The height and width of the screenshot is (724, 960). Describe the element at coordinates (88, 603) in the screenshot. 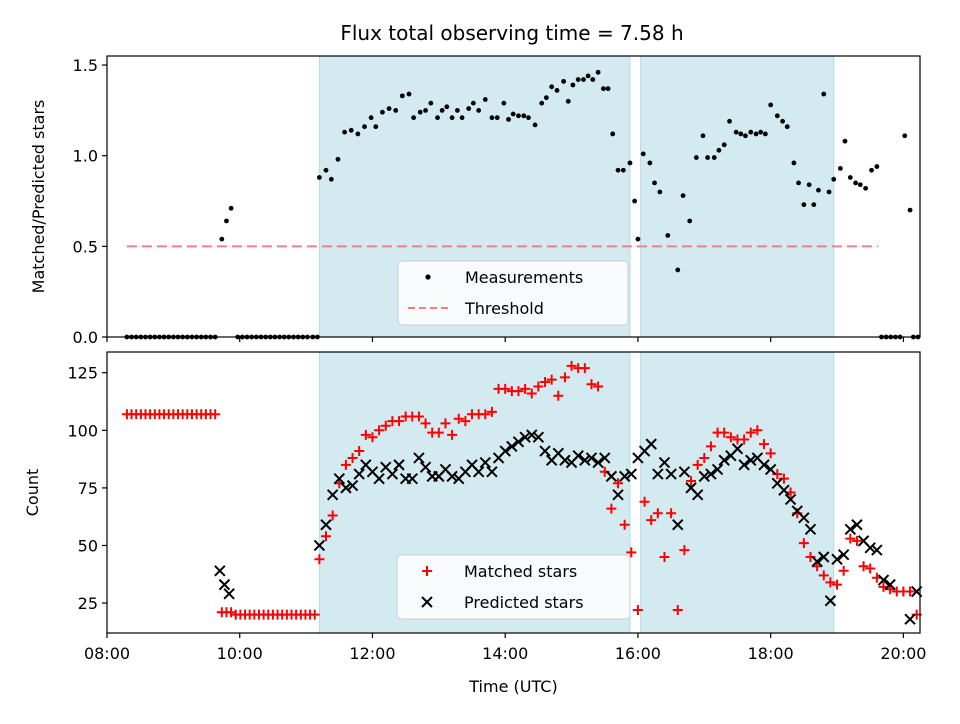

I see `y-tick-label: 25` at that location.